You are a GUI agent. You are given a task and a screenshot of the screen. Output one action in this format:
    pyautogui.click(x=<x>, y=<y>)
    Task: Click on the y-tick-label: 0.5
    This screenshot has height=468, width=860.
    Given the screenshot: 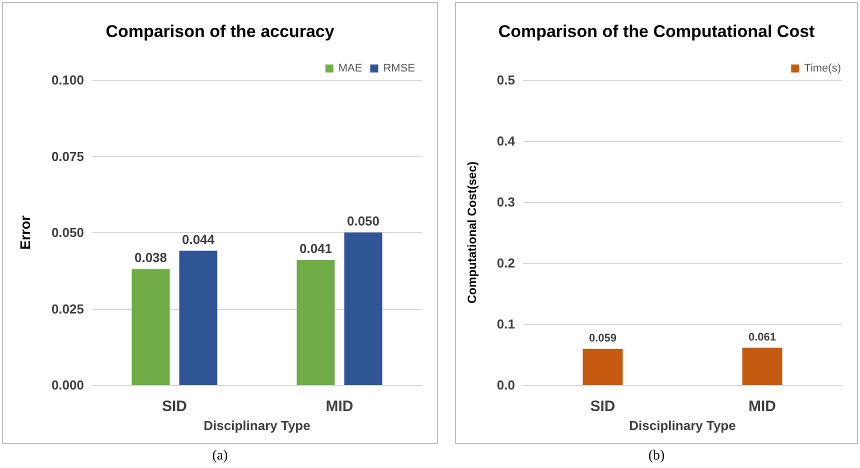 What is the action you would take?
    pyautogui.click(x=505, y=80)
    